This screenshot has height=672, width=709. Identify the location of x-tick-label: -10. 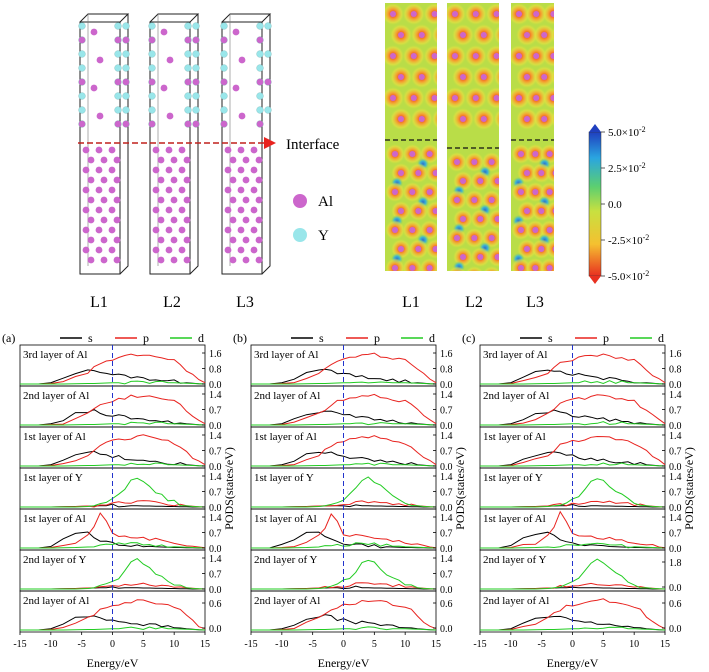
(281, 644).